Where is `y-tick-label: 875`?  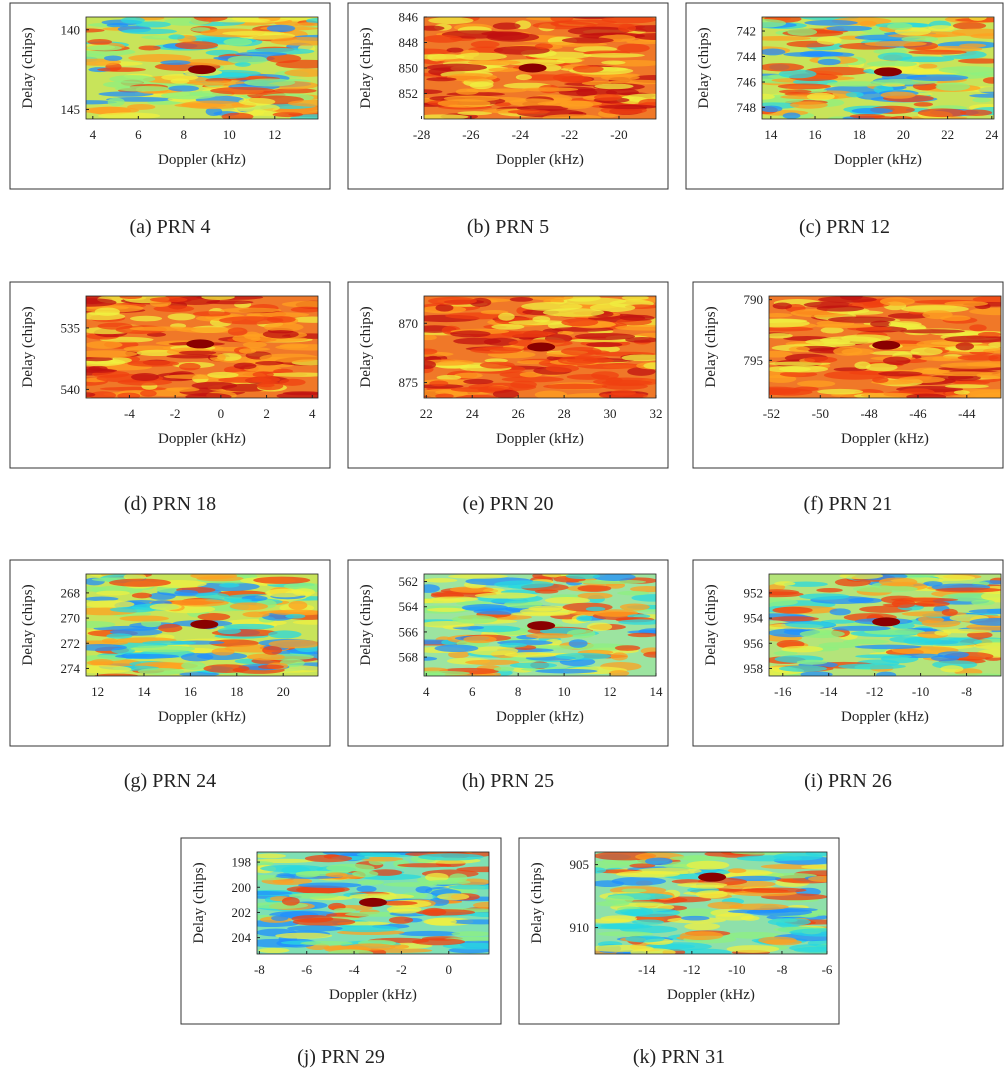
y-tick-label: 875 is located at coordinates (409, 382).